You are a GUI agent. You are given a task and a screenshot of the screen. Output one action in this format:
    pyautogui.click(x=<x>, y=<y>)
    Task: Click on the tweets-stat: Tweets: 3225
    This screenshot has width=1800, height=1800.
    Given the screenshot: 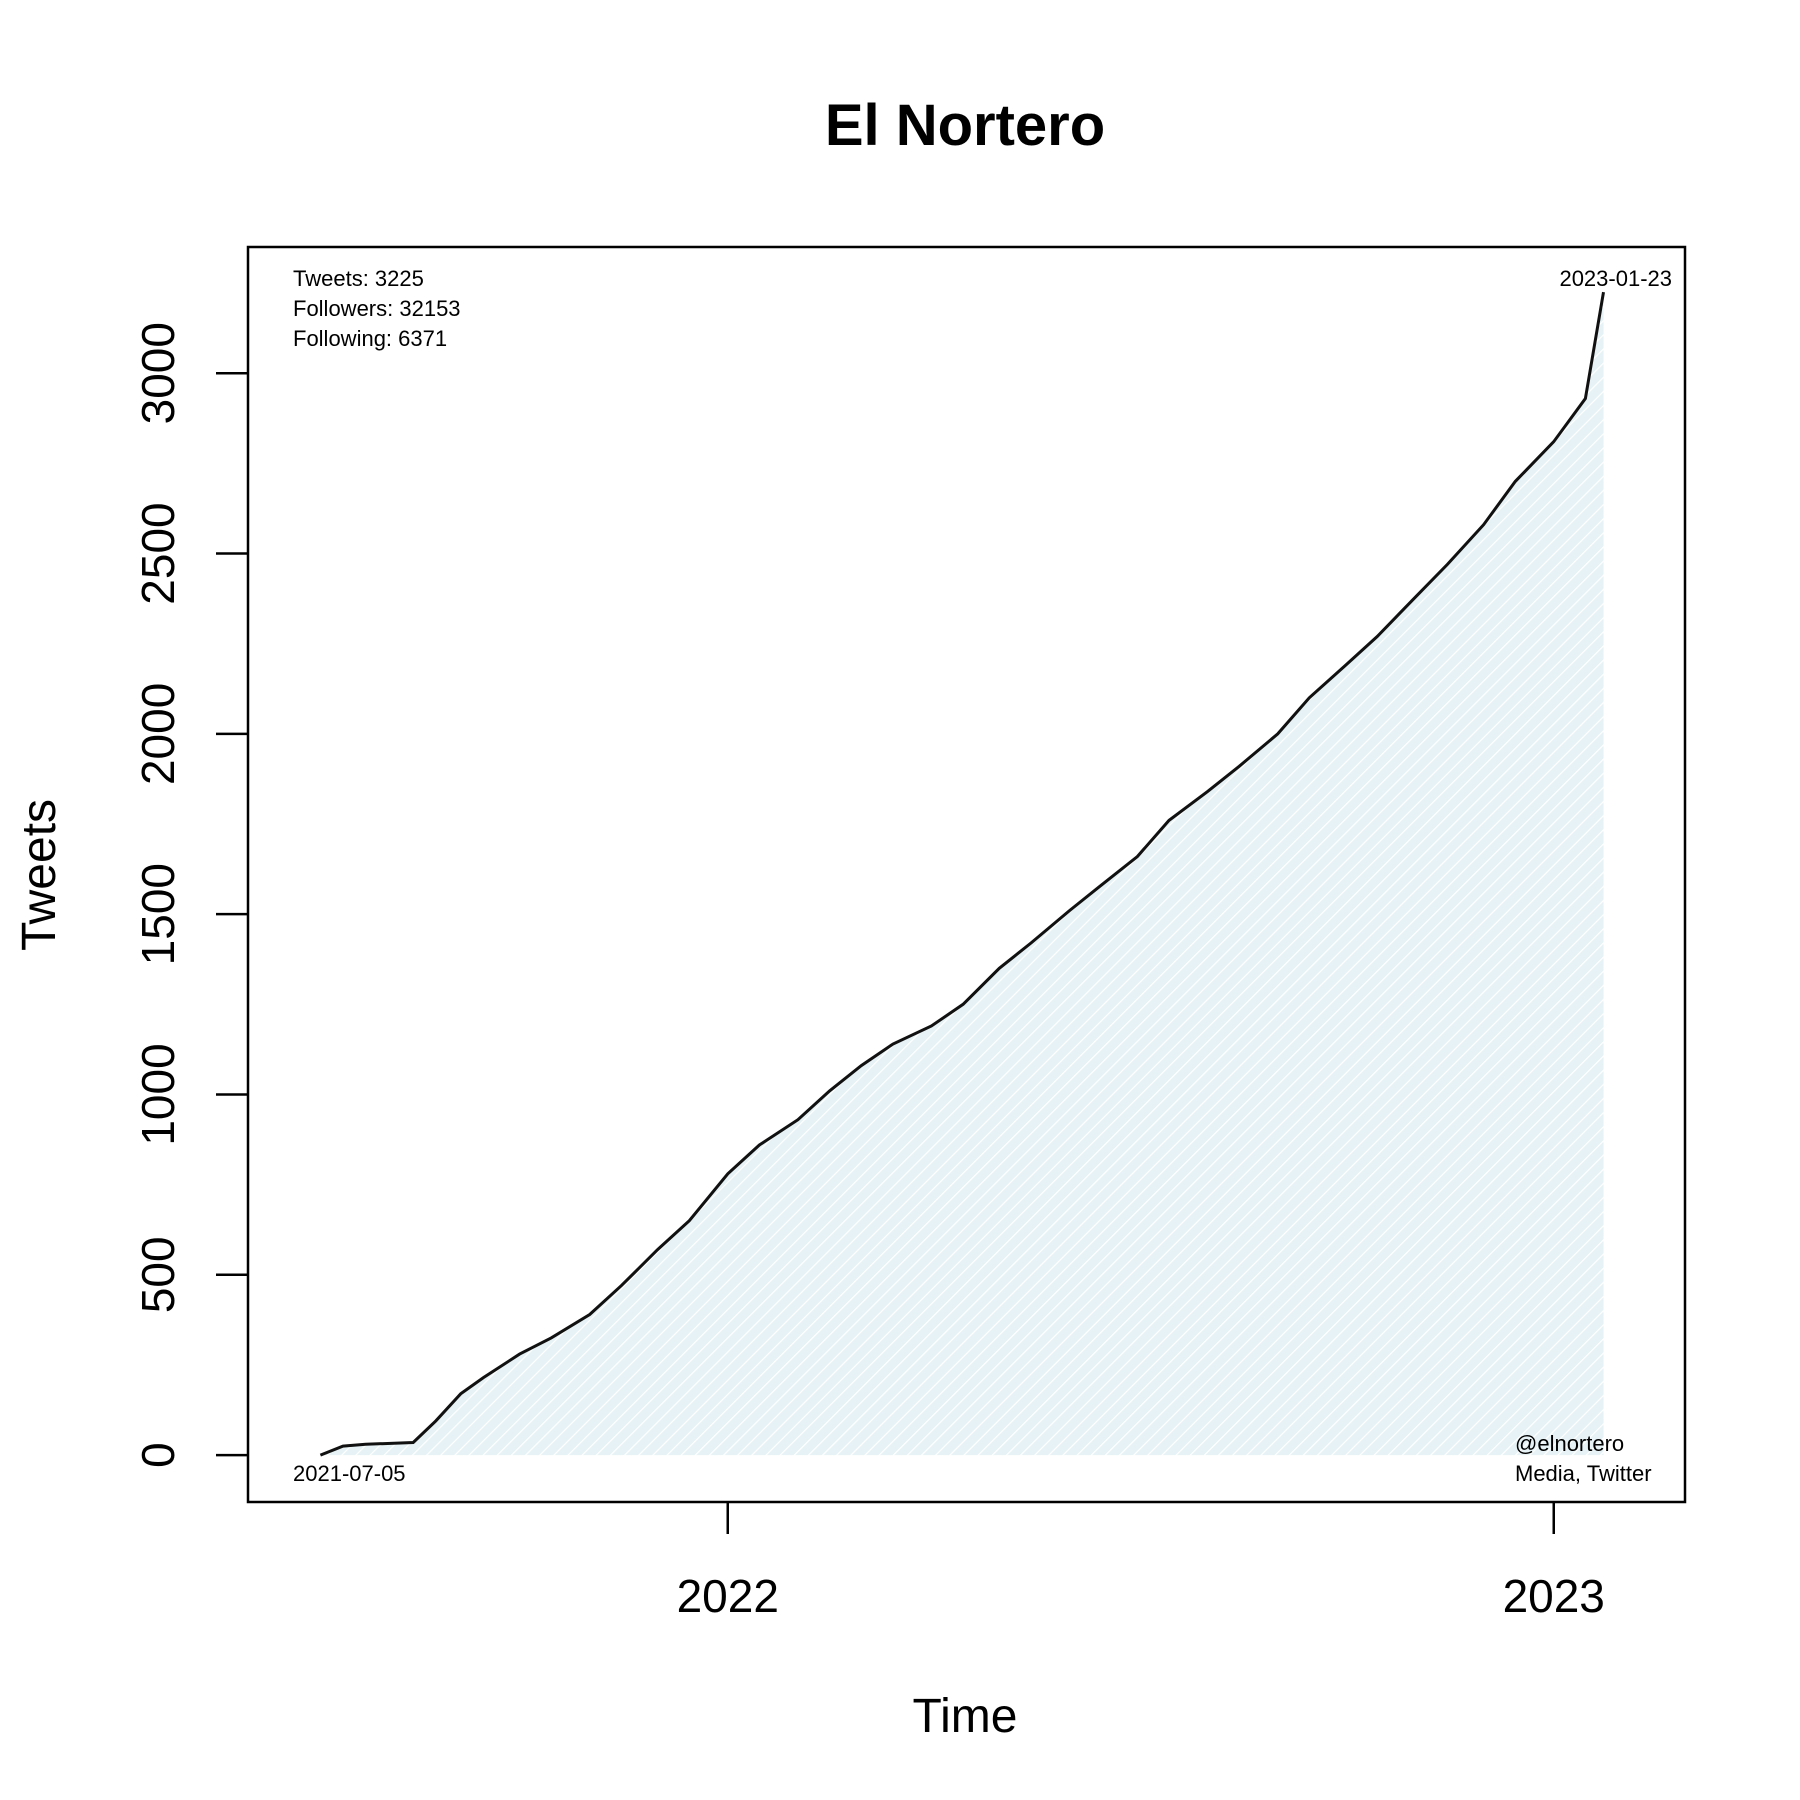 What is the action you would take?
    pyautogui.click(x=358, y=278)
    